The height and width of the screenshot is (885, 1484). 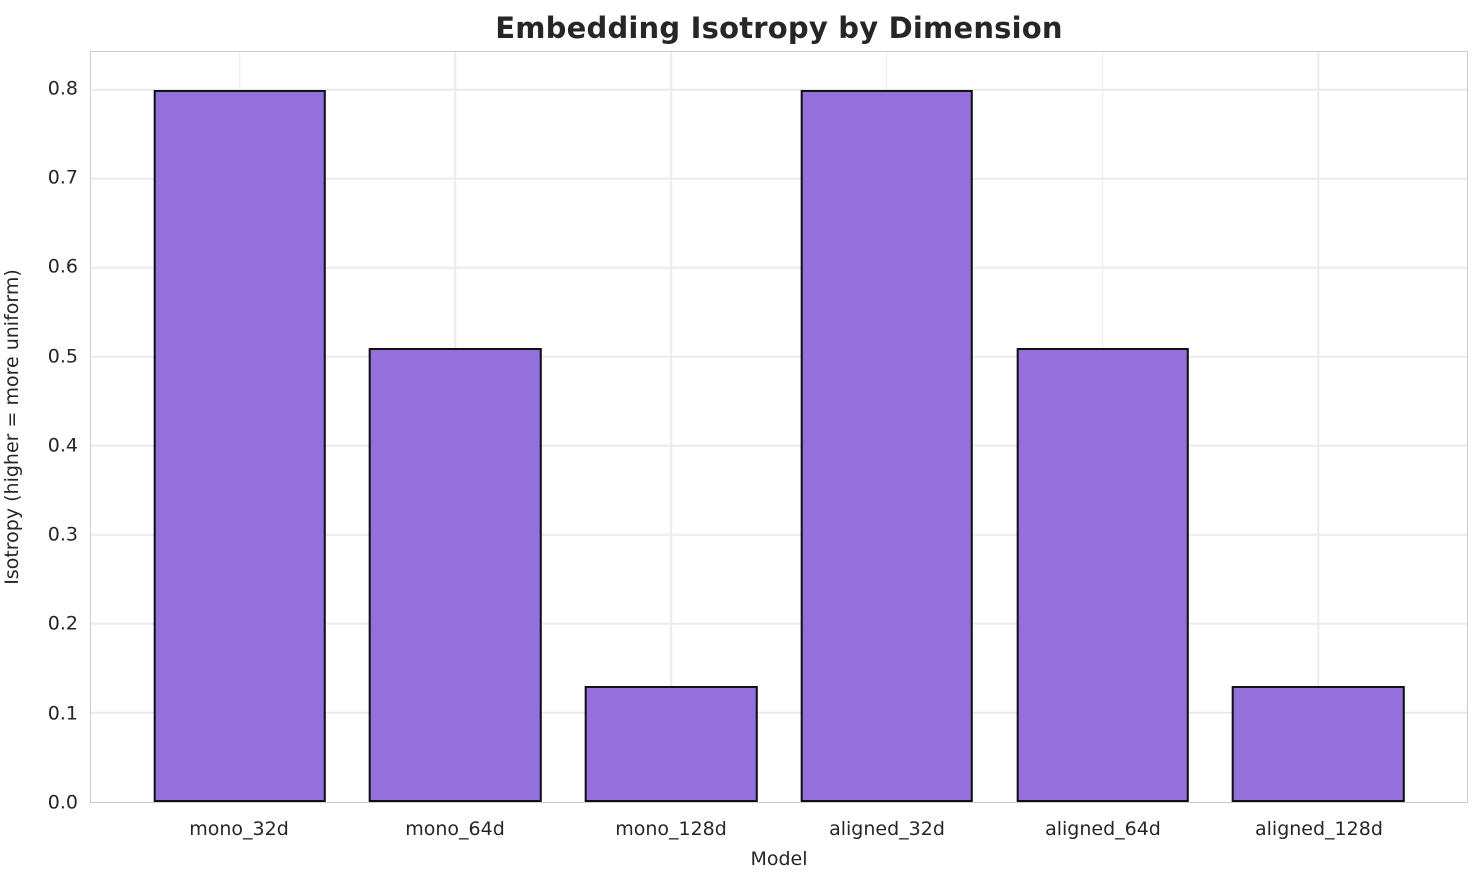 I want to click on y-tick-label: 0.8, so click(x=62, y=88).